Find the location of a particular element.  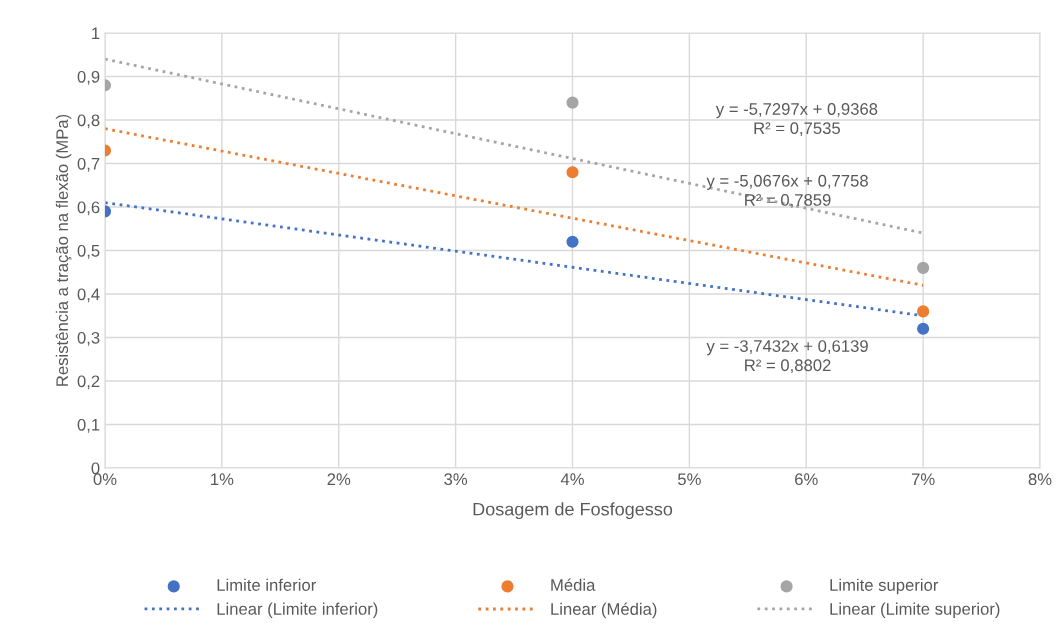

x-tick-label: 5% is located at coordinates (689, 479).